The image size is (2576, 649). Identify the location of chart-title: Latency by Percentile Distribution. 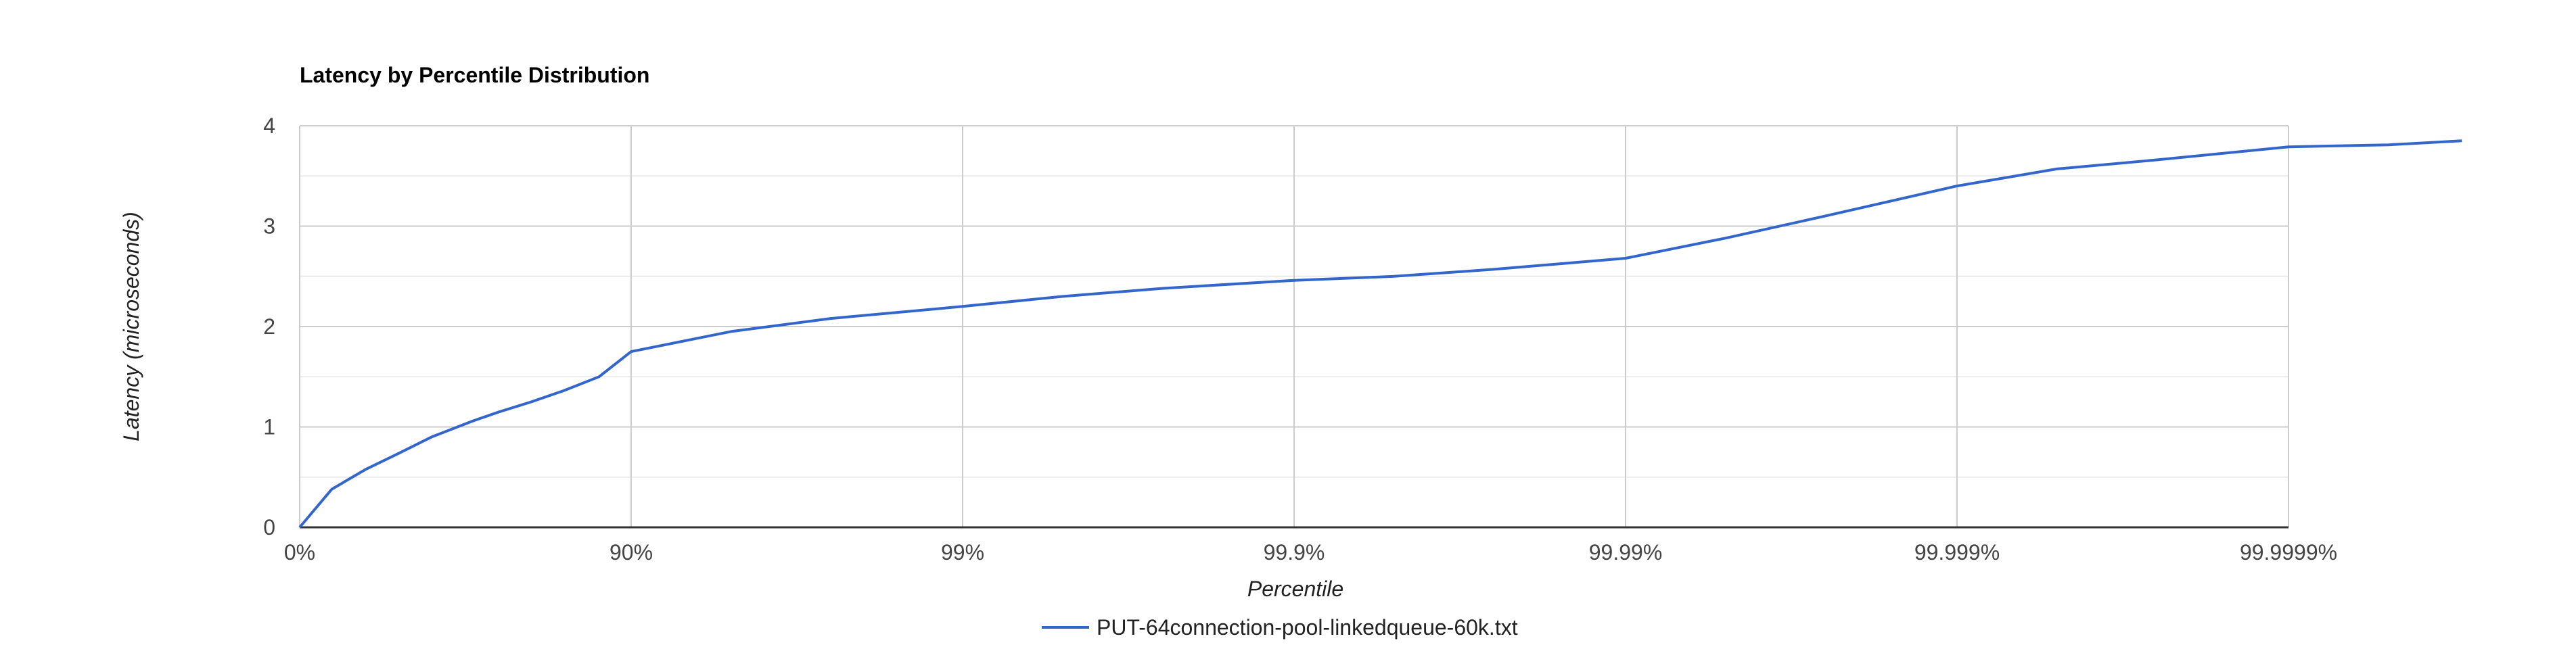
(474, 75).